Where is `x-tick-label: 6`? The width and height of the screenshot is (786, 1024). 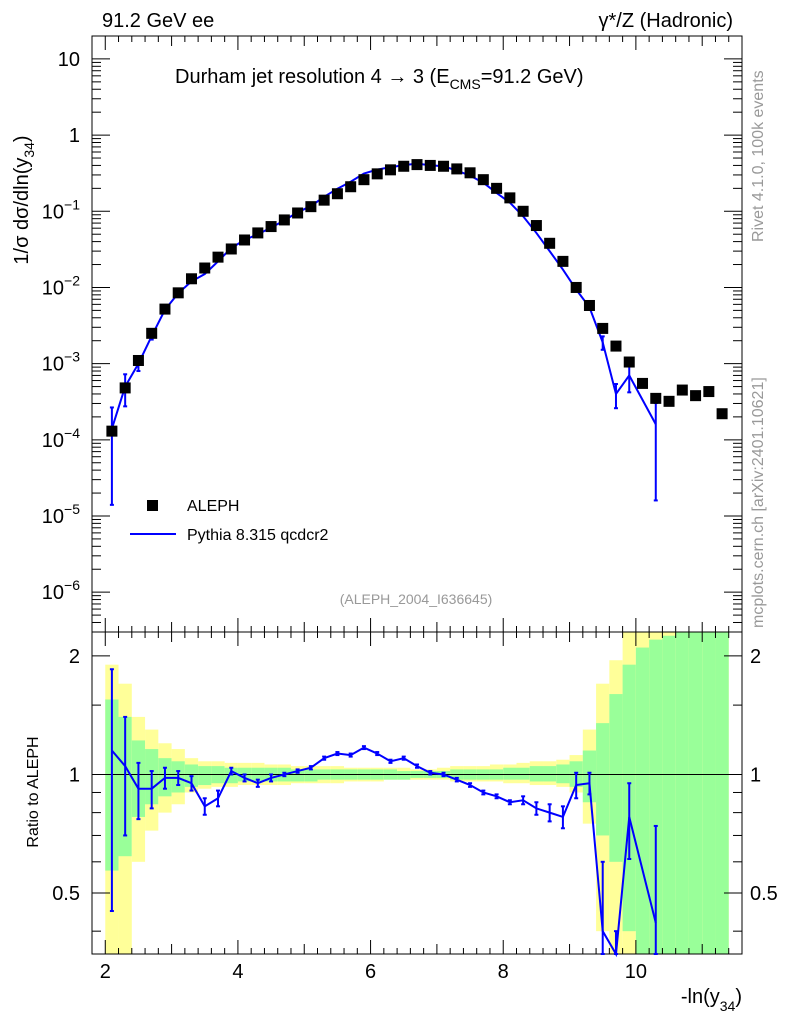
x-tick-label: 6 is located at coordinates (370, 972).